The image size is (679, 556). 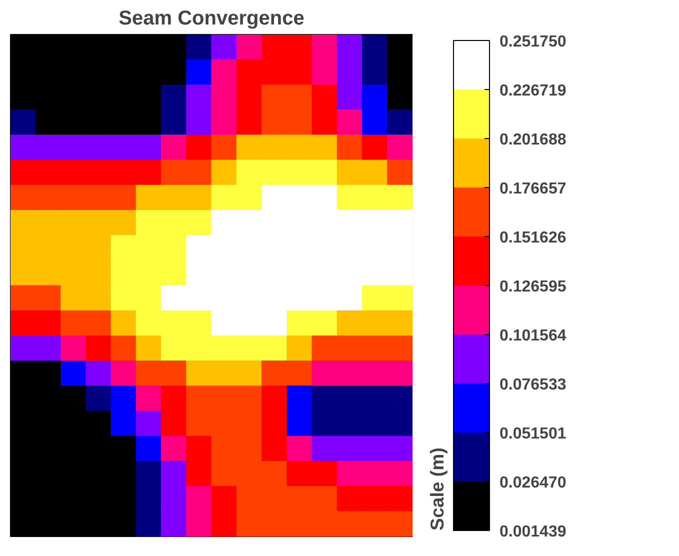 What do you see at coordinates (533, 140) in the screenshot?
I see `color-bar-label: 0.201688` at bounding box center [533, 140].